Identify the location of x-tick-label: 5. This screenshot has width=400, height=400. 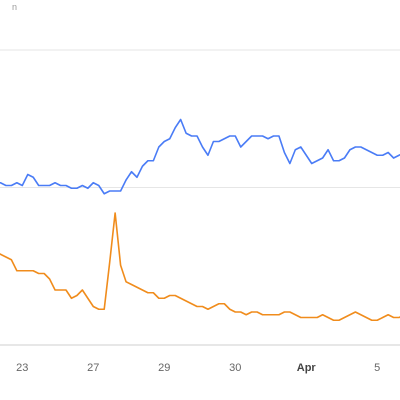
(377, 368).